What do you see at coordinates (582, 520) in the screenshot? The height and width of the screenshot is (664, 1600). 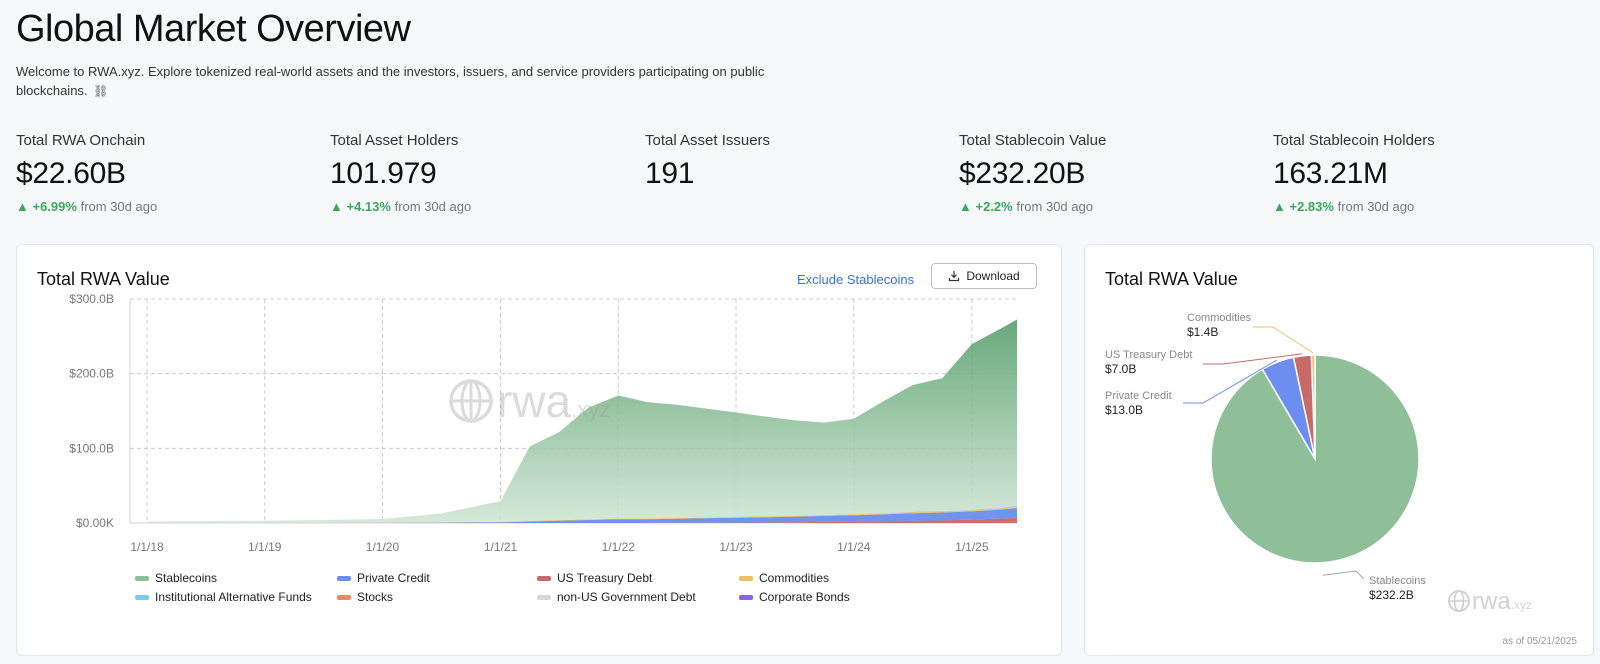 I see `series-area-us-treasury-debt` at bounding box center [582, 520].